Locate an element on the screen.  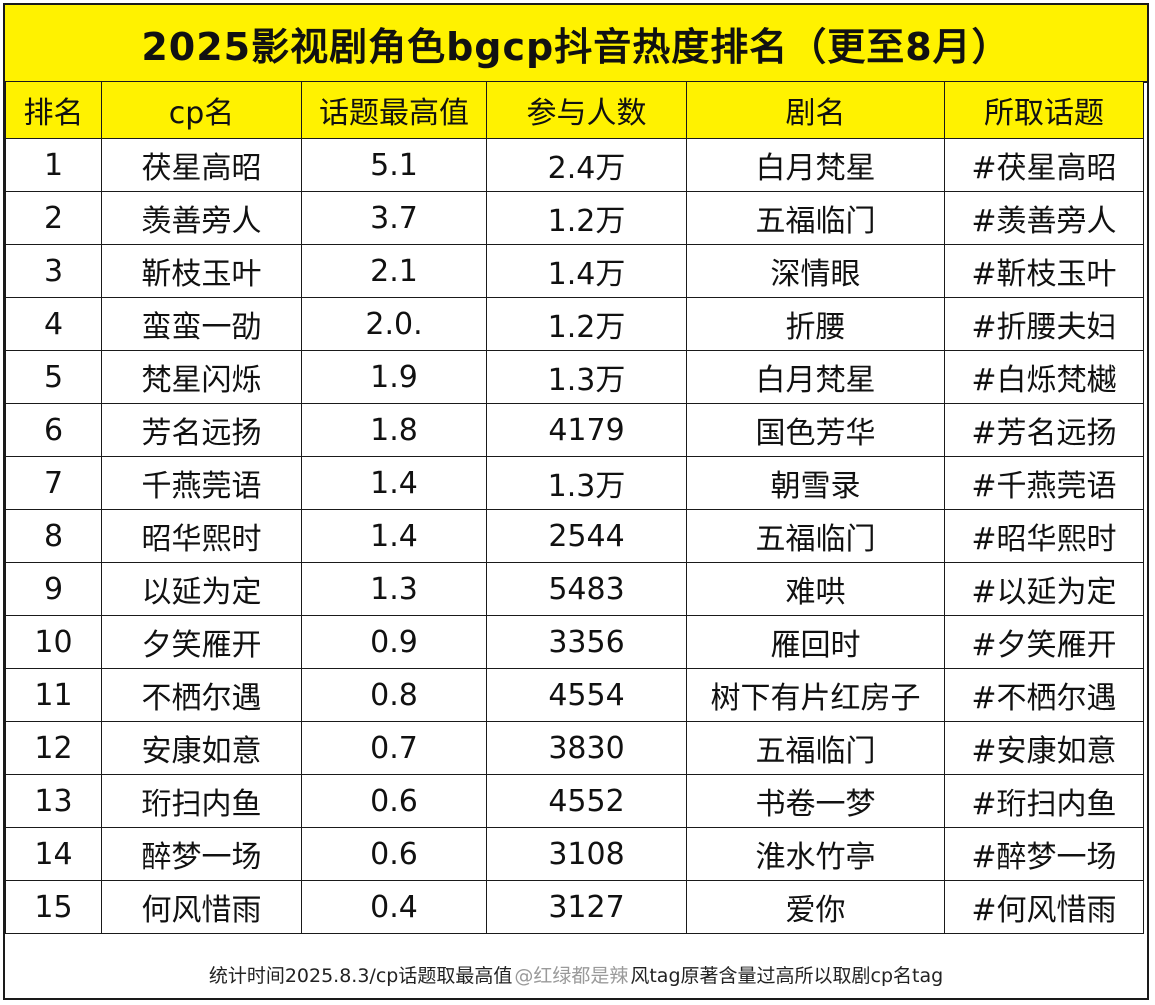
cell-participants: 2.4万 is located at coordinates (586, 165).